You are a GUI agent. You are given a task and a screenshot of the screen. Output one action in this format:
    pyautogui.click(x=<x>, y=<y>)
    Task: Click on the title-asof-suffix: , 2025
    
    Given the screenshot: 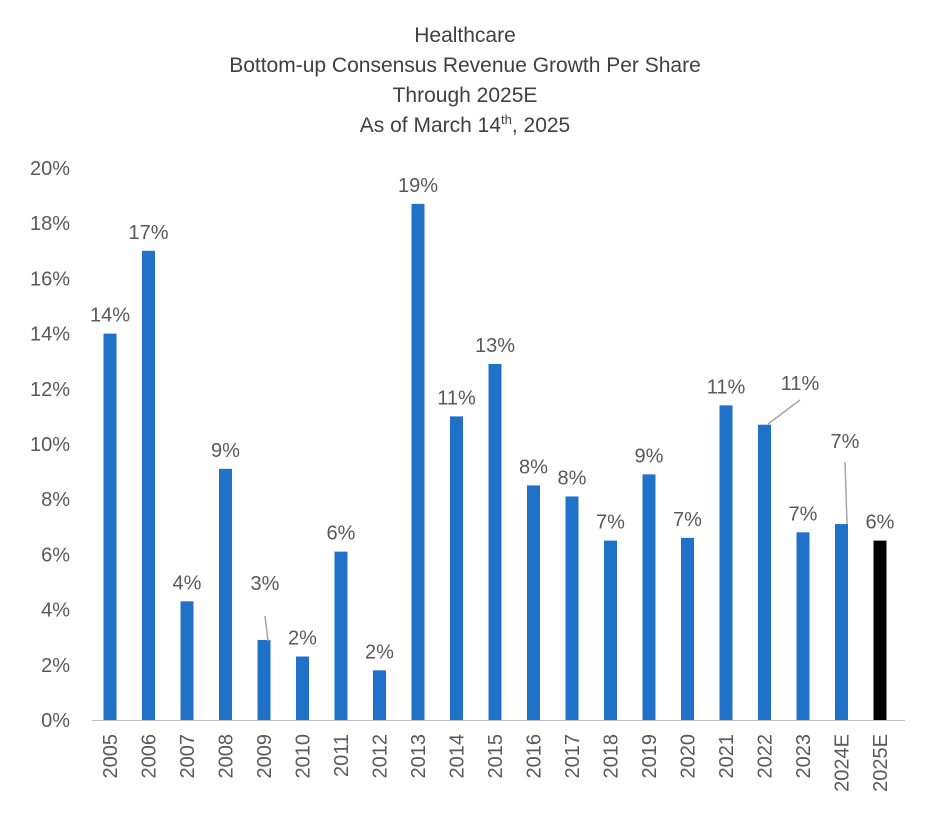 What is the action you would take?
    pyautogui.click(x=541, y=125)
    